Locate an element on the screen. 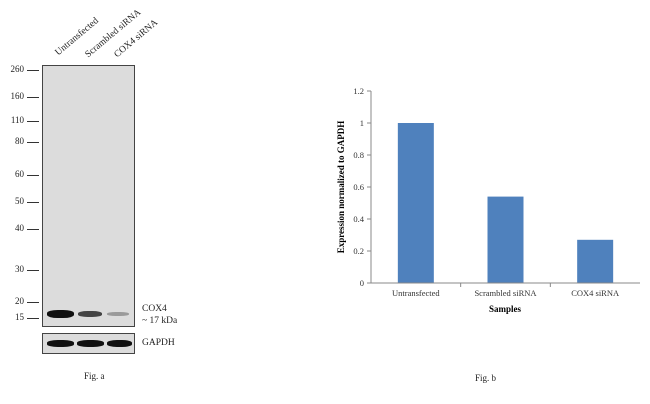 The width and height of the screenshot is (650, 404). y-tick-label: 0.6 is located at coordinates (358, 187).